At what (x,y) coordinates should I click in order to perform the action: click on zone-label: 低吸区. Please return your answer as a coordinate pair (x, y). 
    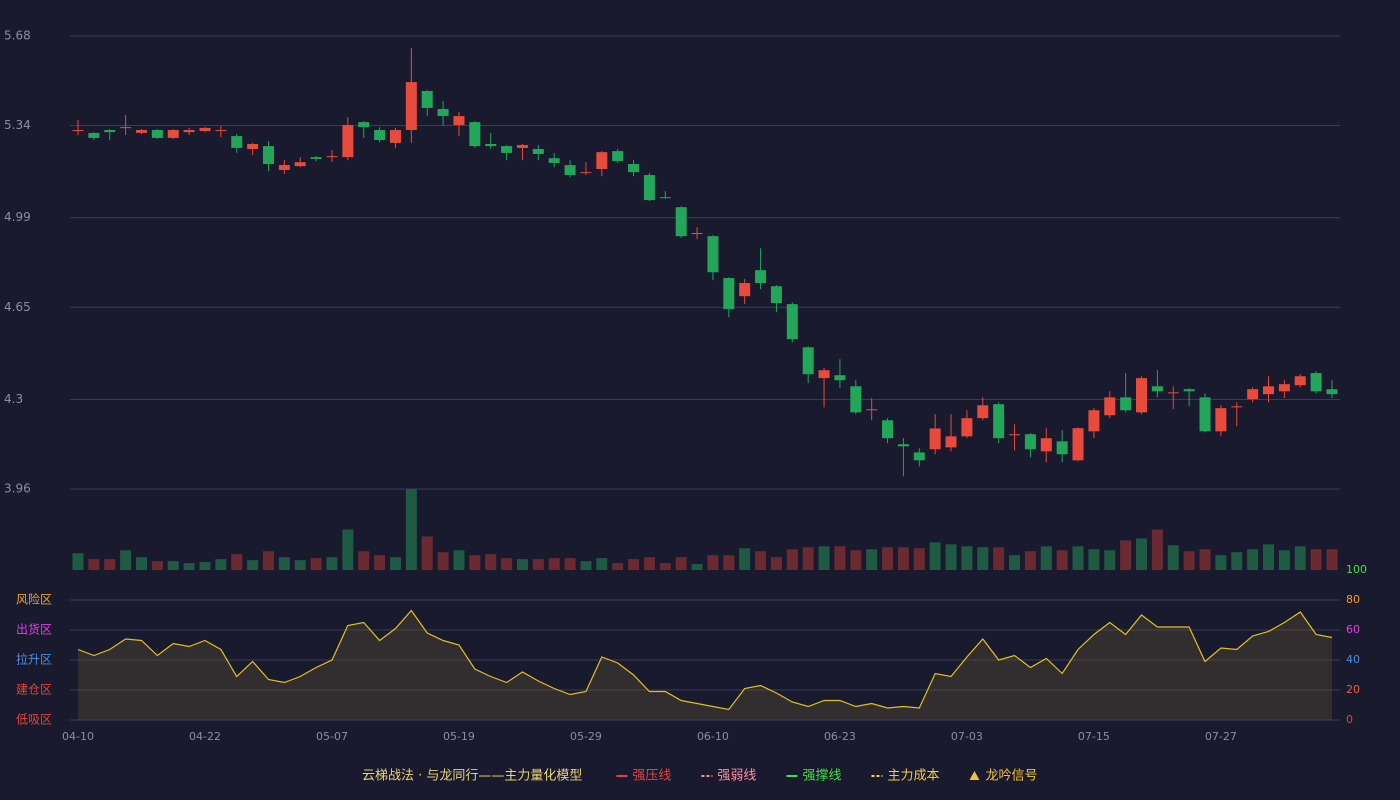
    Looking at the image, I should click on (34, 720).